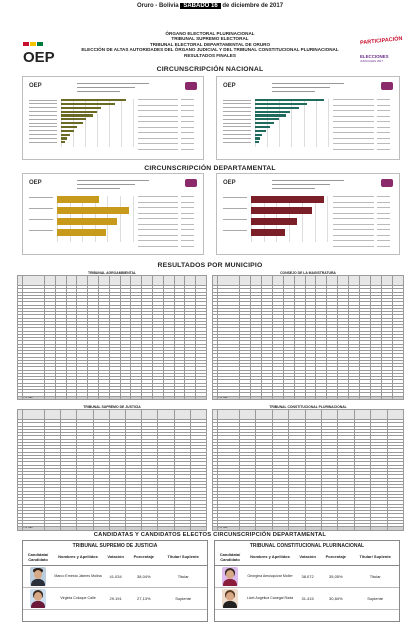  I want to click on candidate-name: Virginia Coloque Calle, so click(78, 598).